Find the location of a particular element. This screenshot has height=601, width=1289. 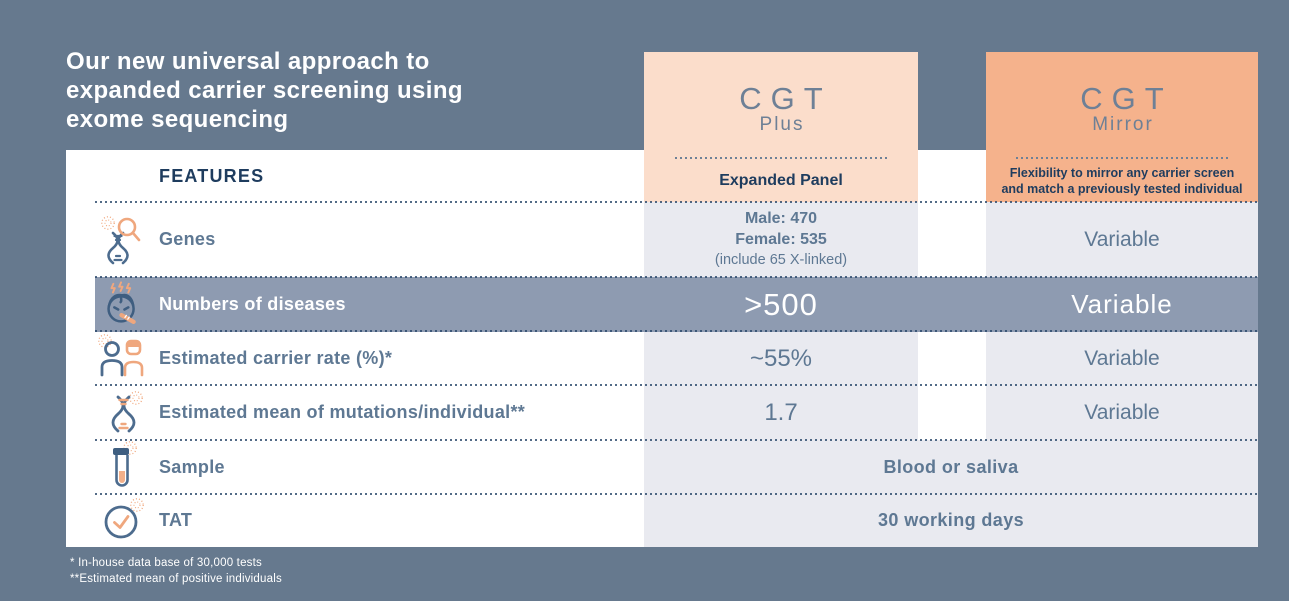

genes-female-value: Female: 535 is located at coordinates (781, 240).